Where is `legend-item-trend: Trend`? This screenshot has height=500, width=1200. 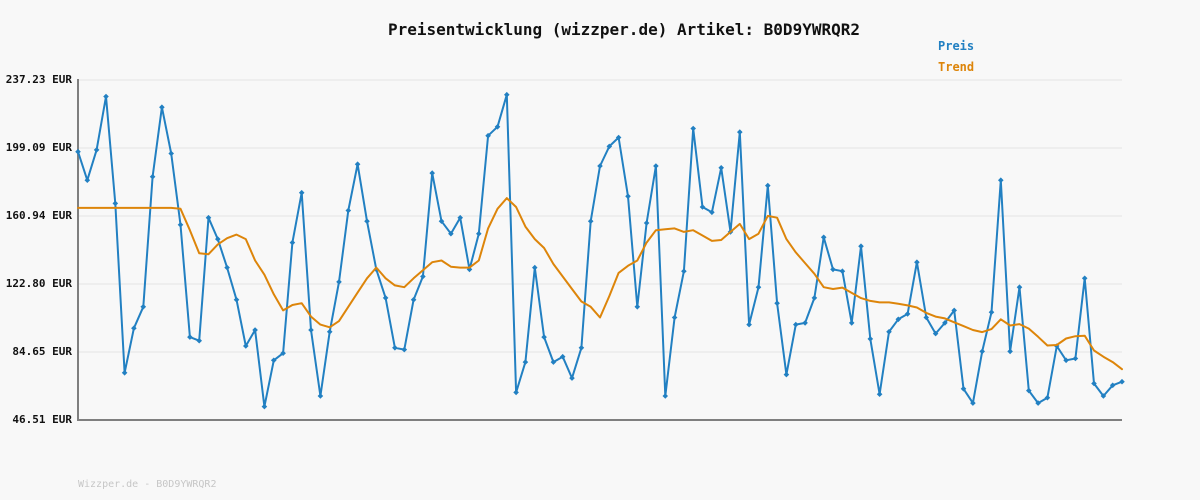
legend-item-trend: Trend is located at coordinates (956, 67).